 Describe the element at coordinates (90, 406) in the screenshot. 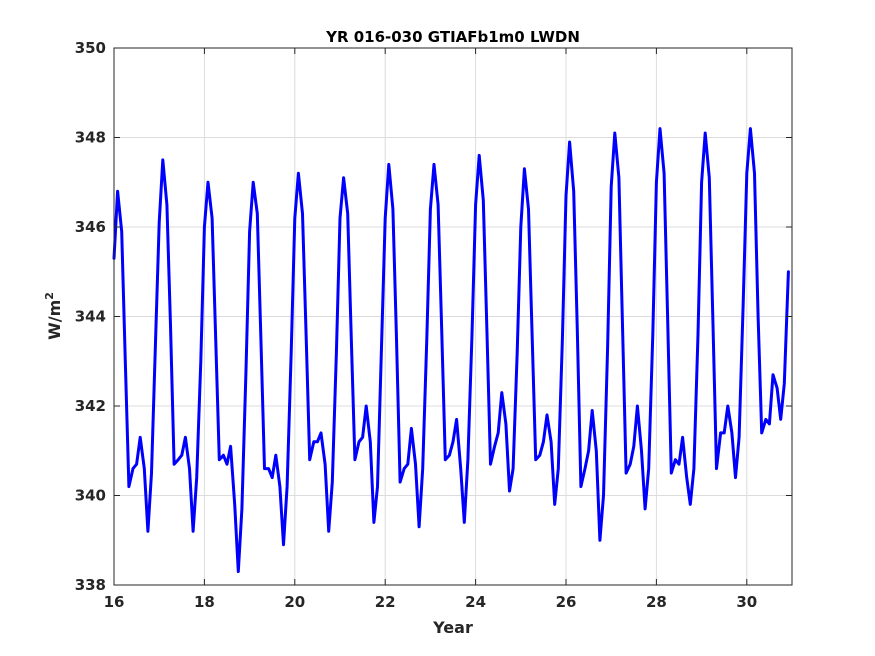

I see `y-tick-label: 342` at that location.